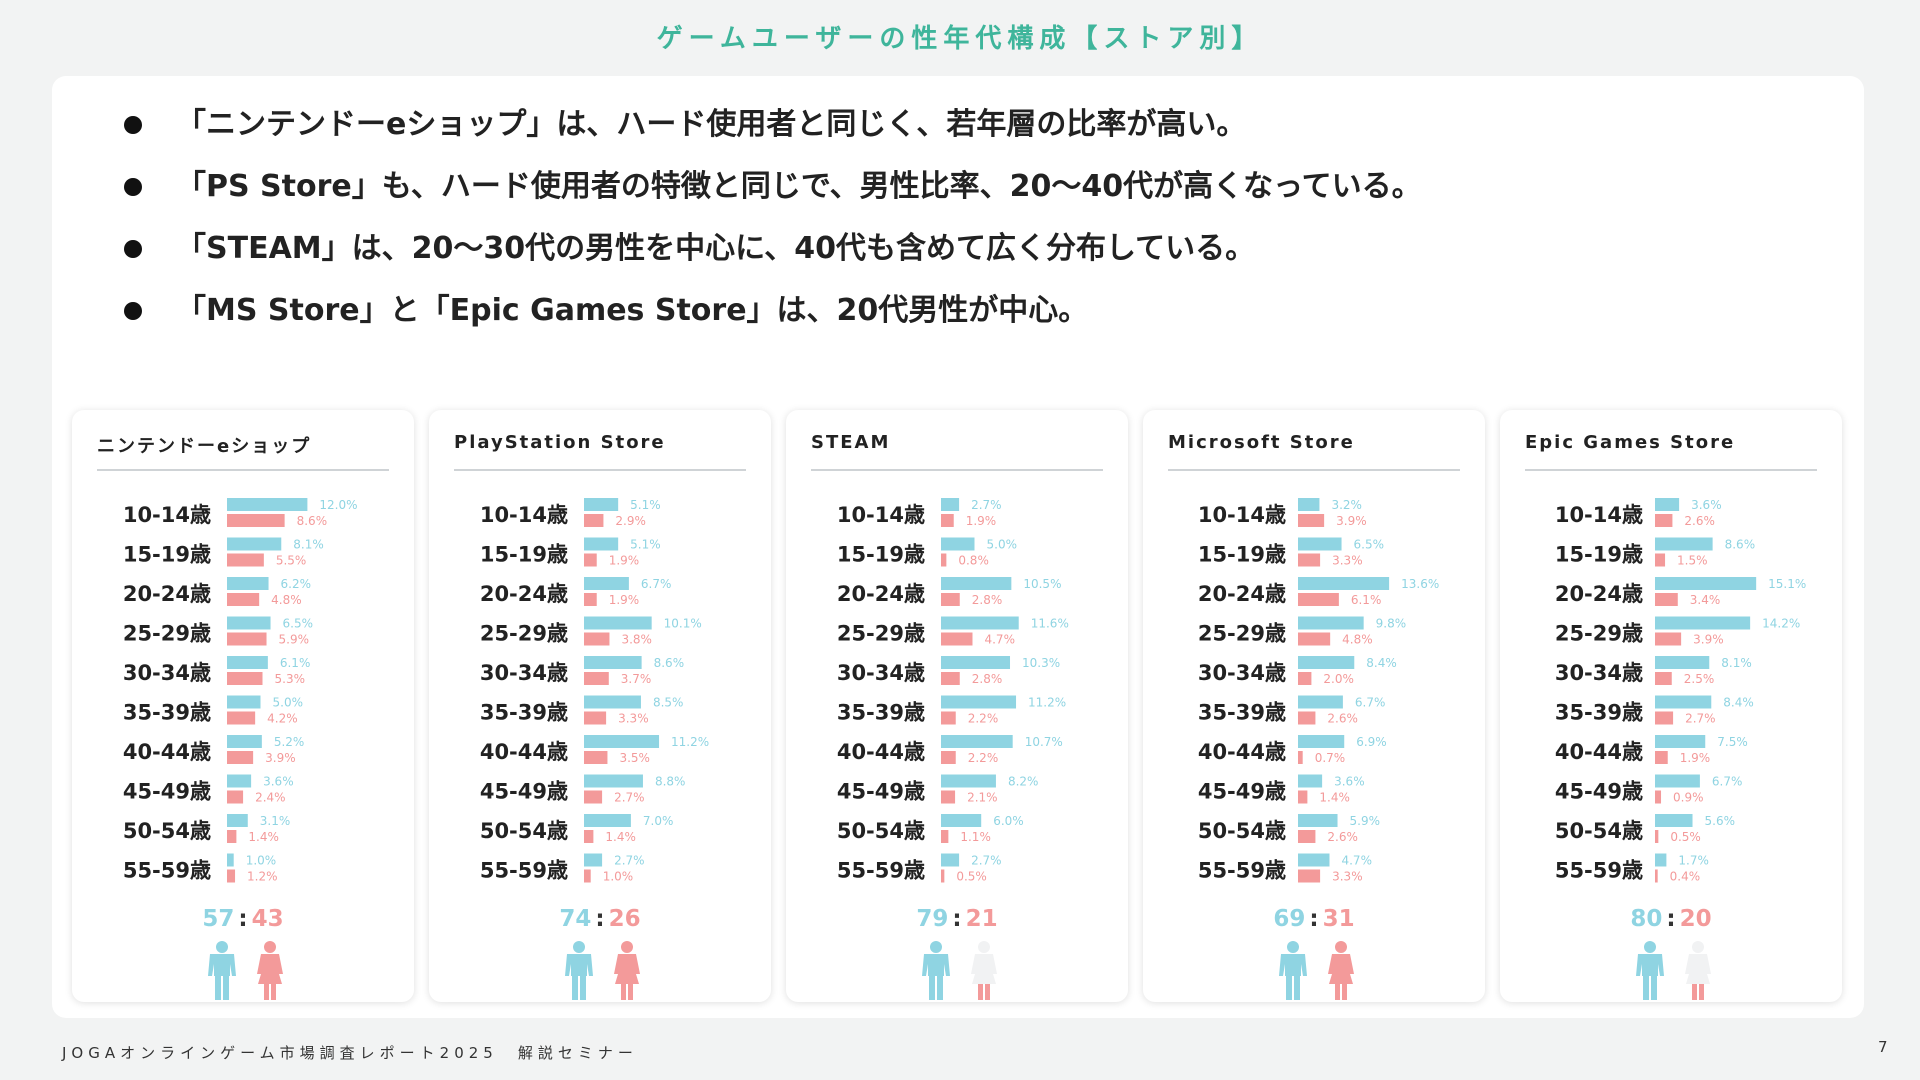 Image resolution: width=1920 pixels, height=1080 pixels. Describe the element at coordinates (1391, 624) in the screenshot. I see `male-value-label: 9.8%` at that location.